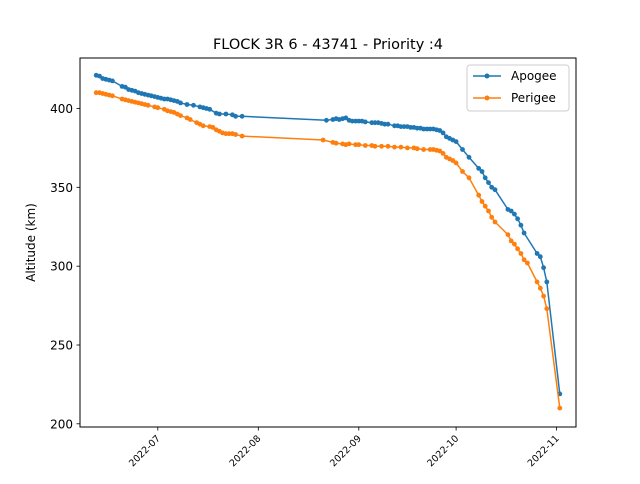  I want to click on legend-marker-apogee, so click(487, 76).